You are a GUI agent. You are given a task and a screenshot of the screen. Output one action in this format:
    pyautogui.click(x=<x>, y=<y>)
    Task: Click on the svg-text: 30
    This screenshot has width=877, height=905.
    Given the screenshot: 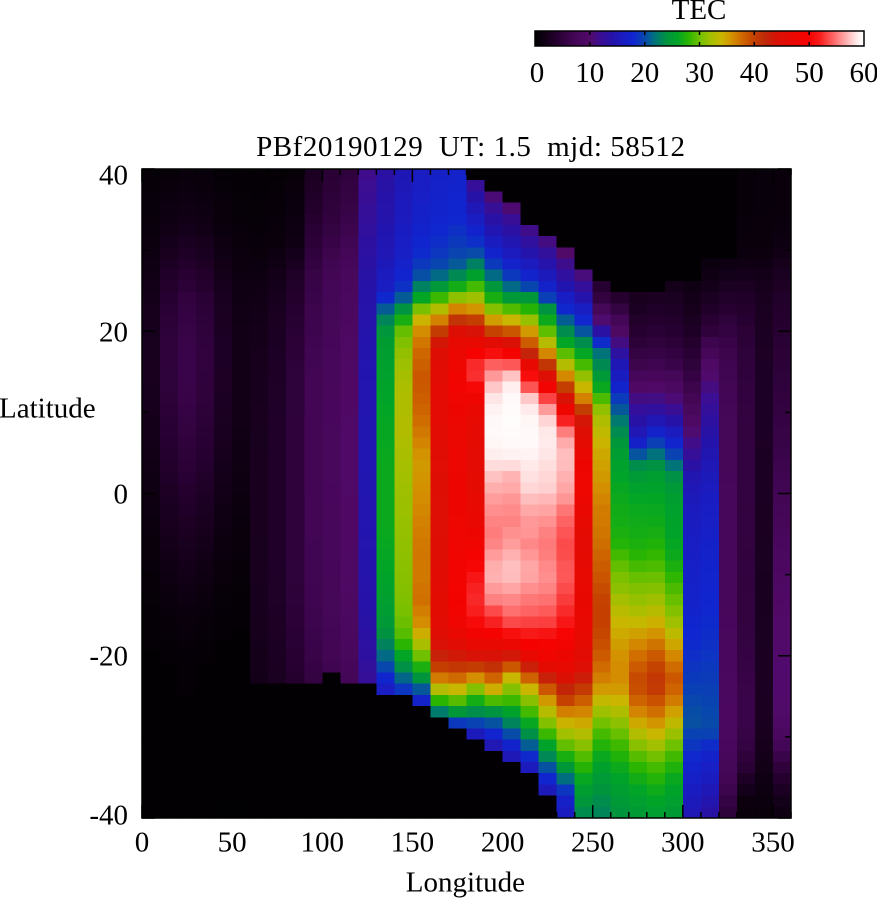 What is the action you would take?
    pyautogui.click(x=699, y=73)
    